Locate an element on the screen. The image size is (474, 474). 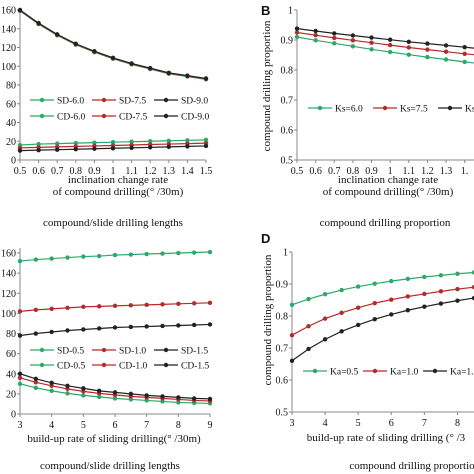
panel-b-xlabel-line1: inclination change rate is located at coordinates (388, 180).